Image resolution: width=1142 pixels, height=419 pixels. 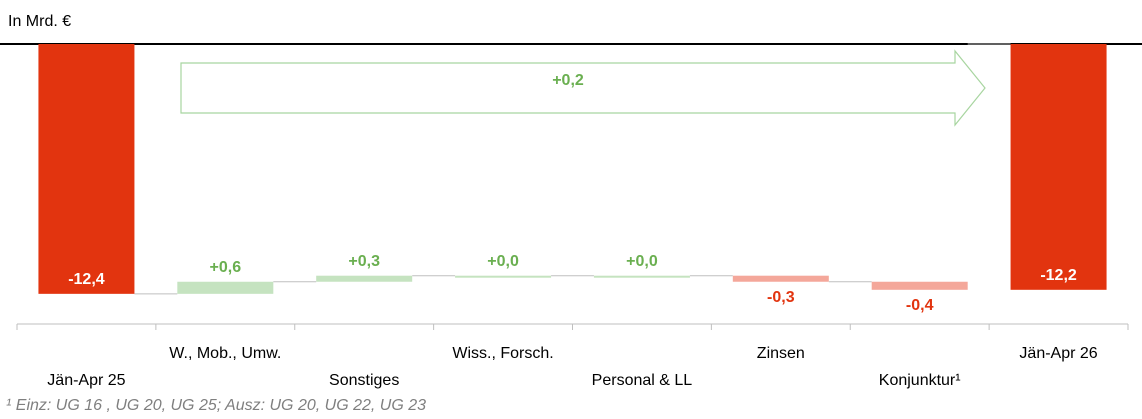 What do you see at coordinates (920, 380) in the screenshot?
I see `x-tick-label: Konjunktur¹` at bounding box center [920, 380].